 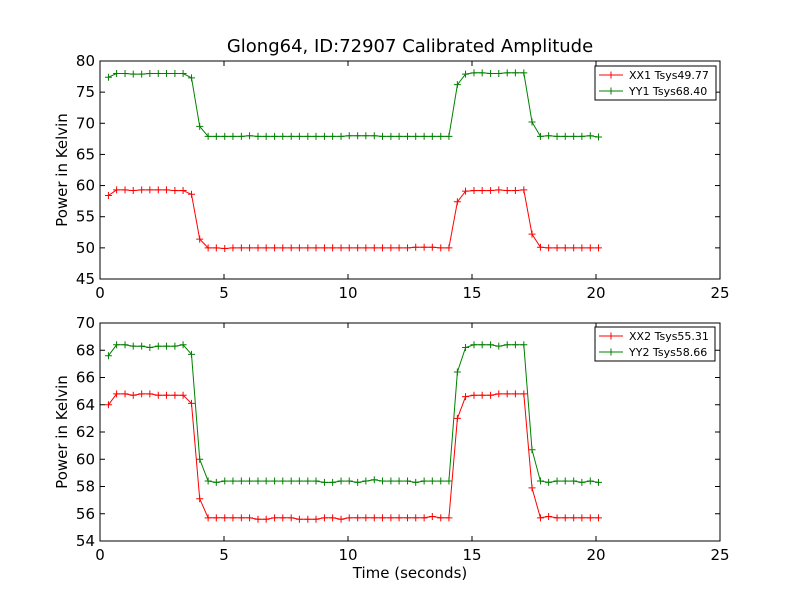 I want to click on y-tick-label: 65, so click(x=85, y=154).